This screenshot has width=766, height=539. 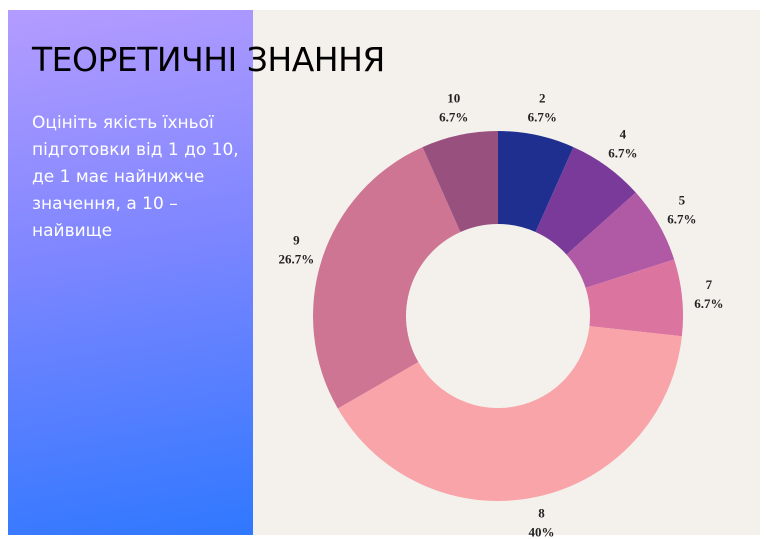 I want to click on slice-category: 9, so click(x=296, y=240).